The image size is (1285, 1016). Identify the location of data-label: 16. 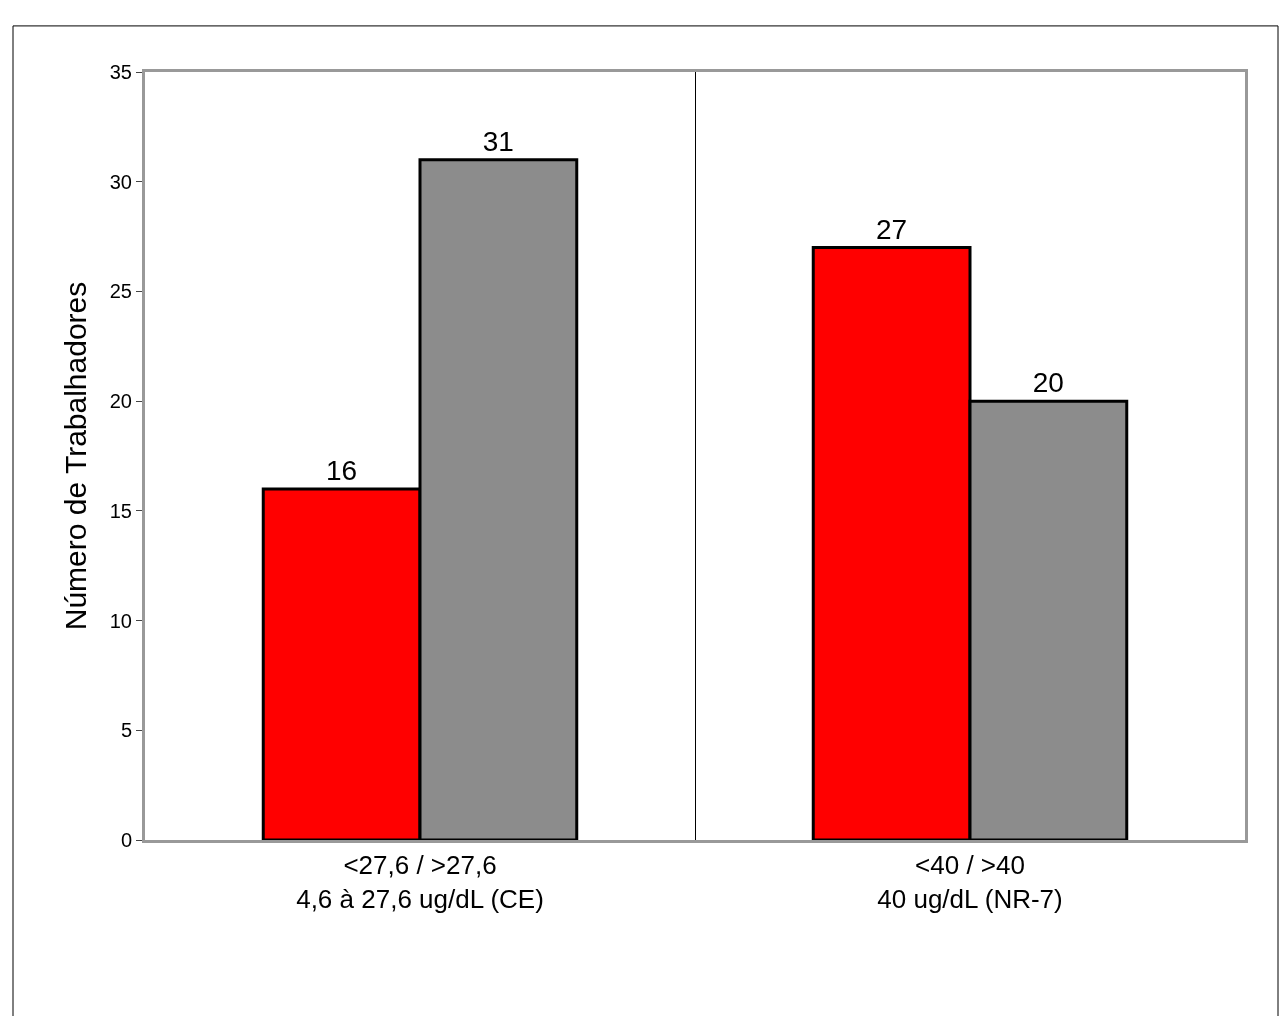
(342, 470).